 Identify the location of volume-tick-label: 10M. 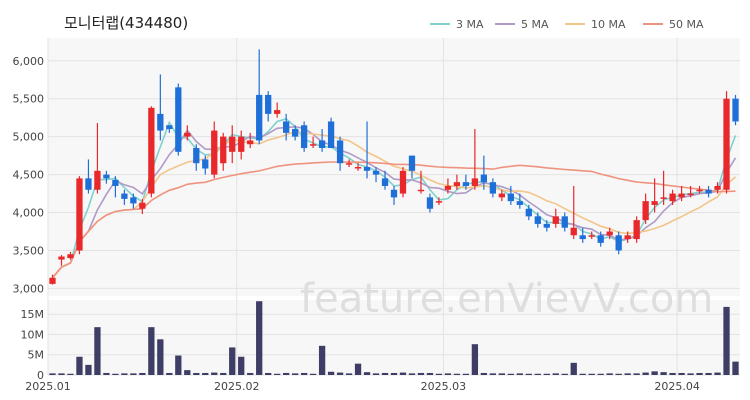
(33, 334).